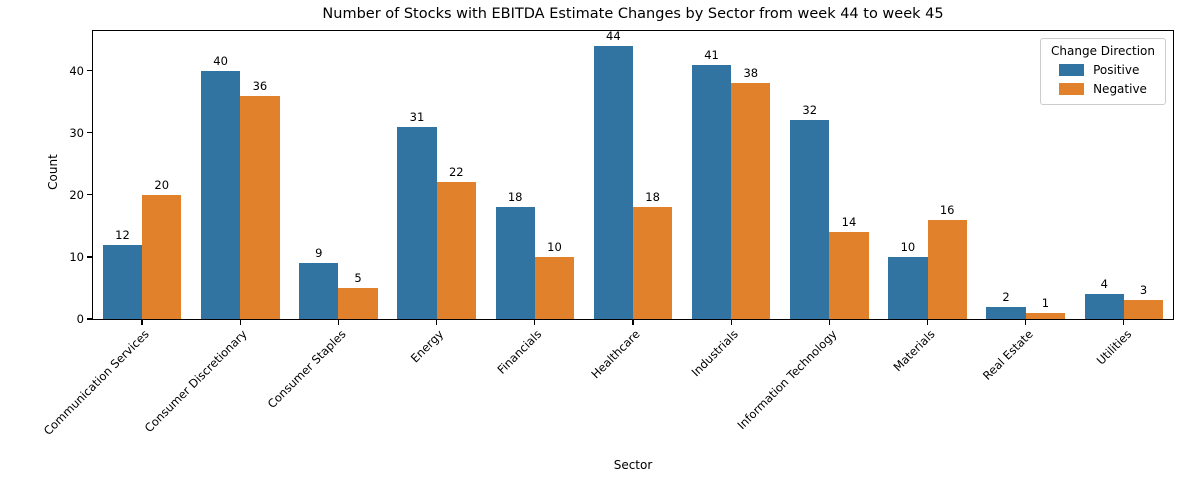  I want to click on x-tick-label: Healthcare, so click(615, 354).